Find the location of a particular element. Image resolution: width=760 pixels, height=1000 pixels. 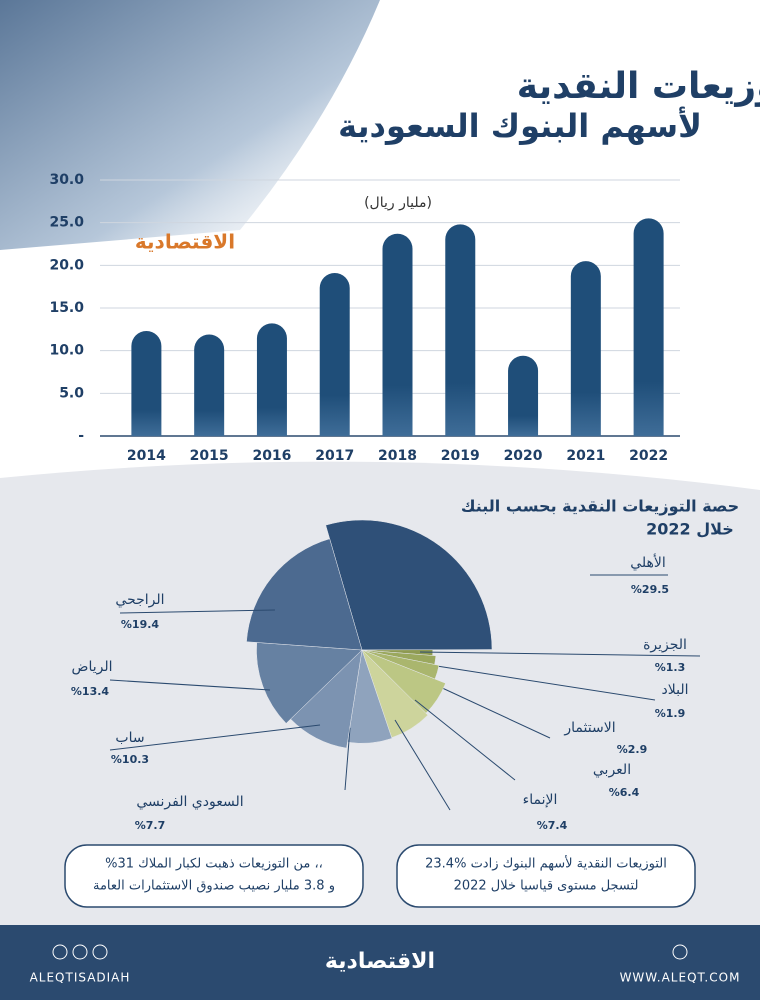

value-label: %19.4 is located at coordinates (140, 624).